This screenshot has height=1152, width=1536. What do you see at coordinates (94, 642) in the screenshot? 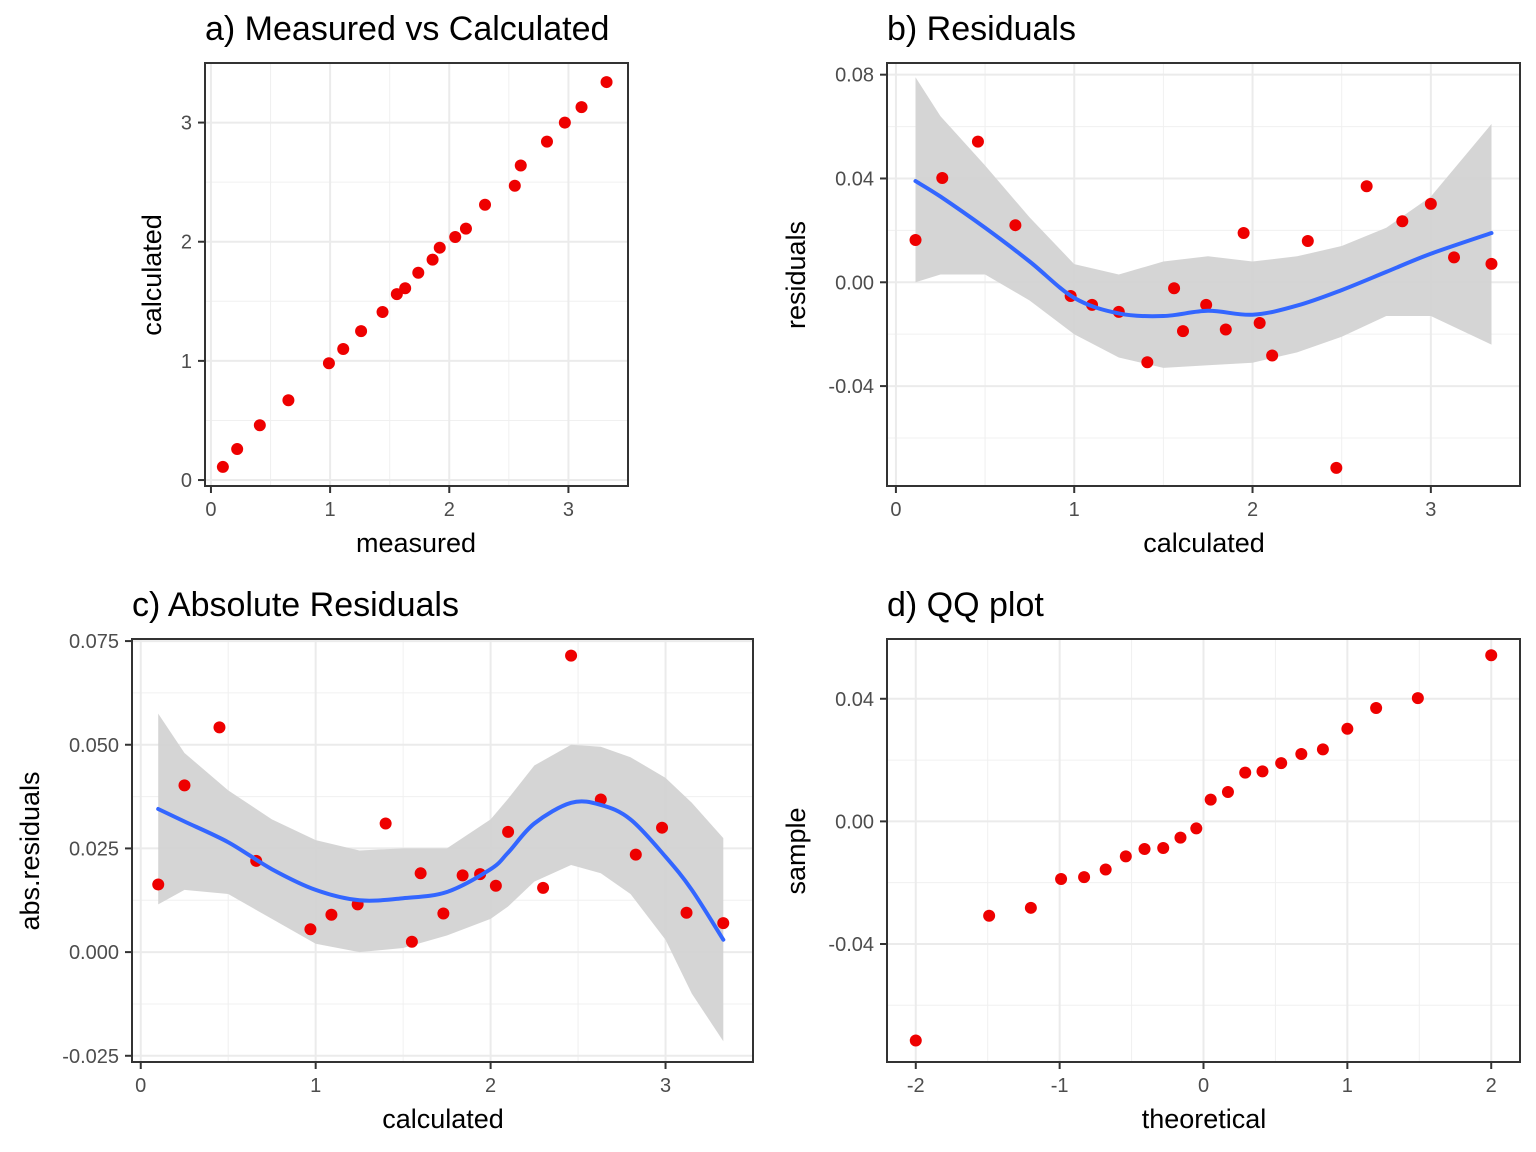
I see `panel-c-ytick-label: 0.075` at bounding box center [94, 642].